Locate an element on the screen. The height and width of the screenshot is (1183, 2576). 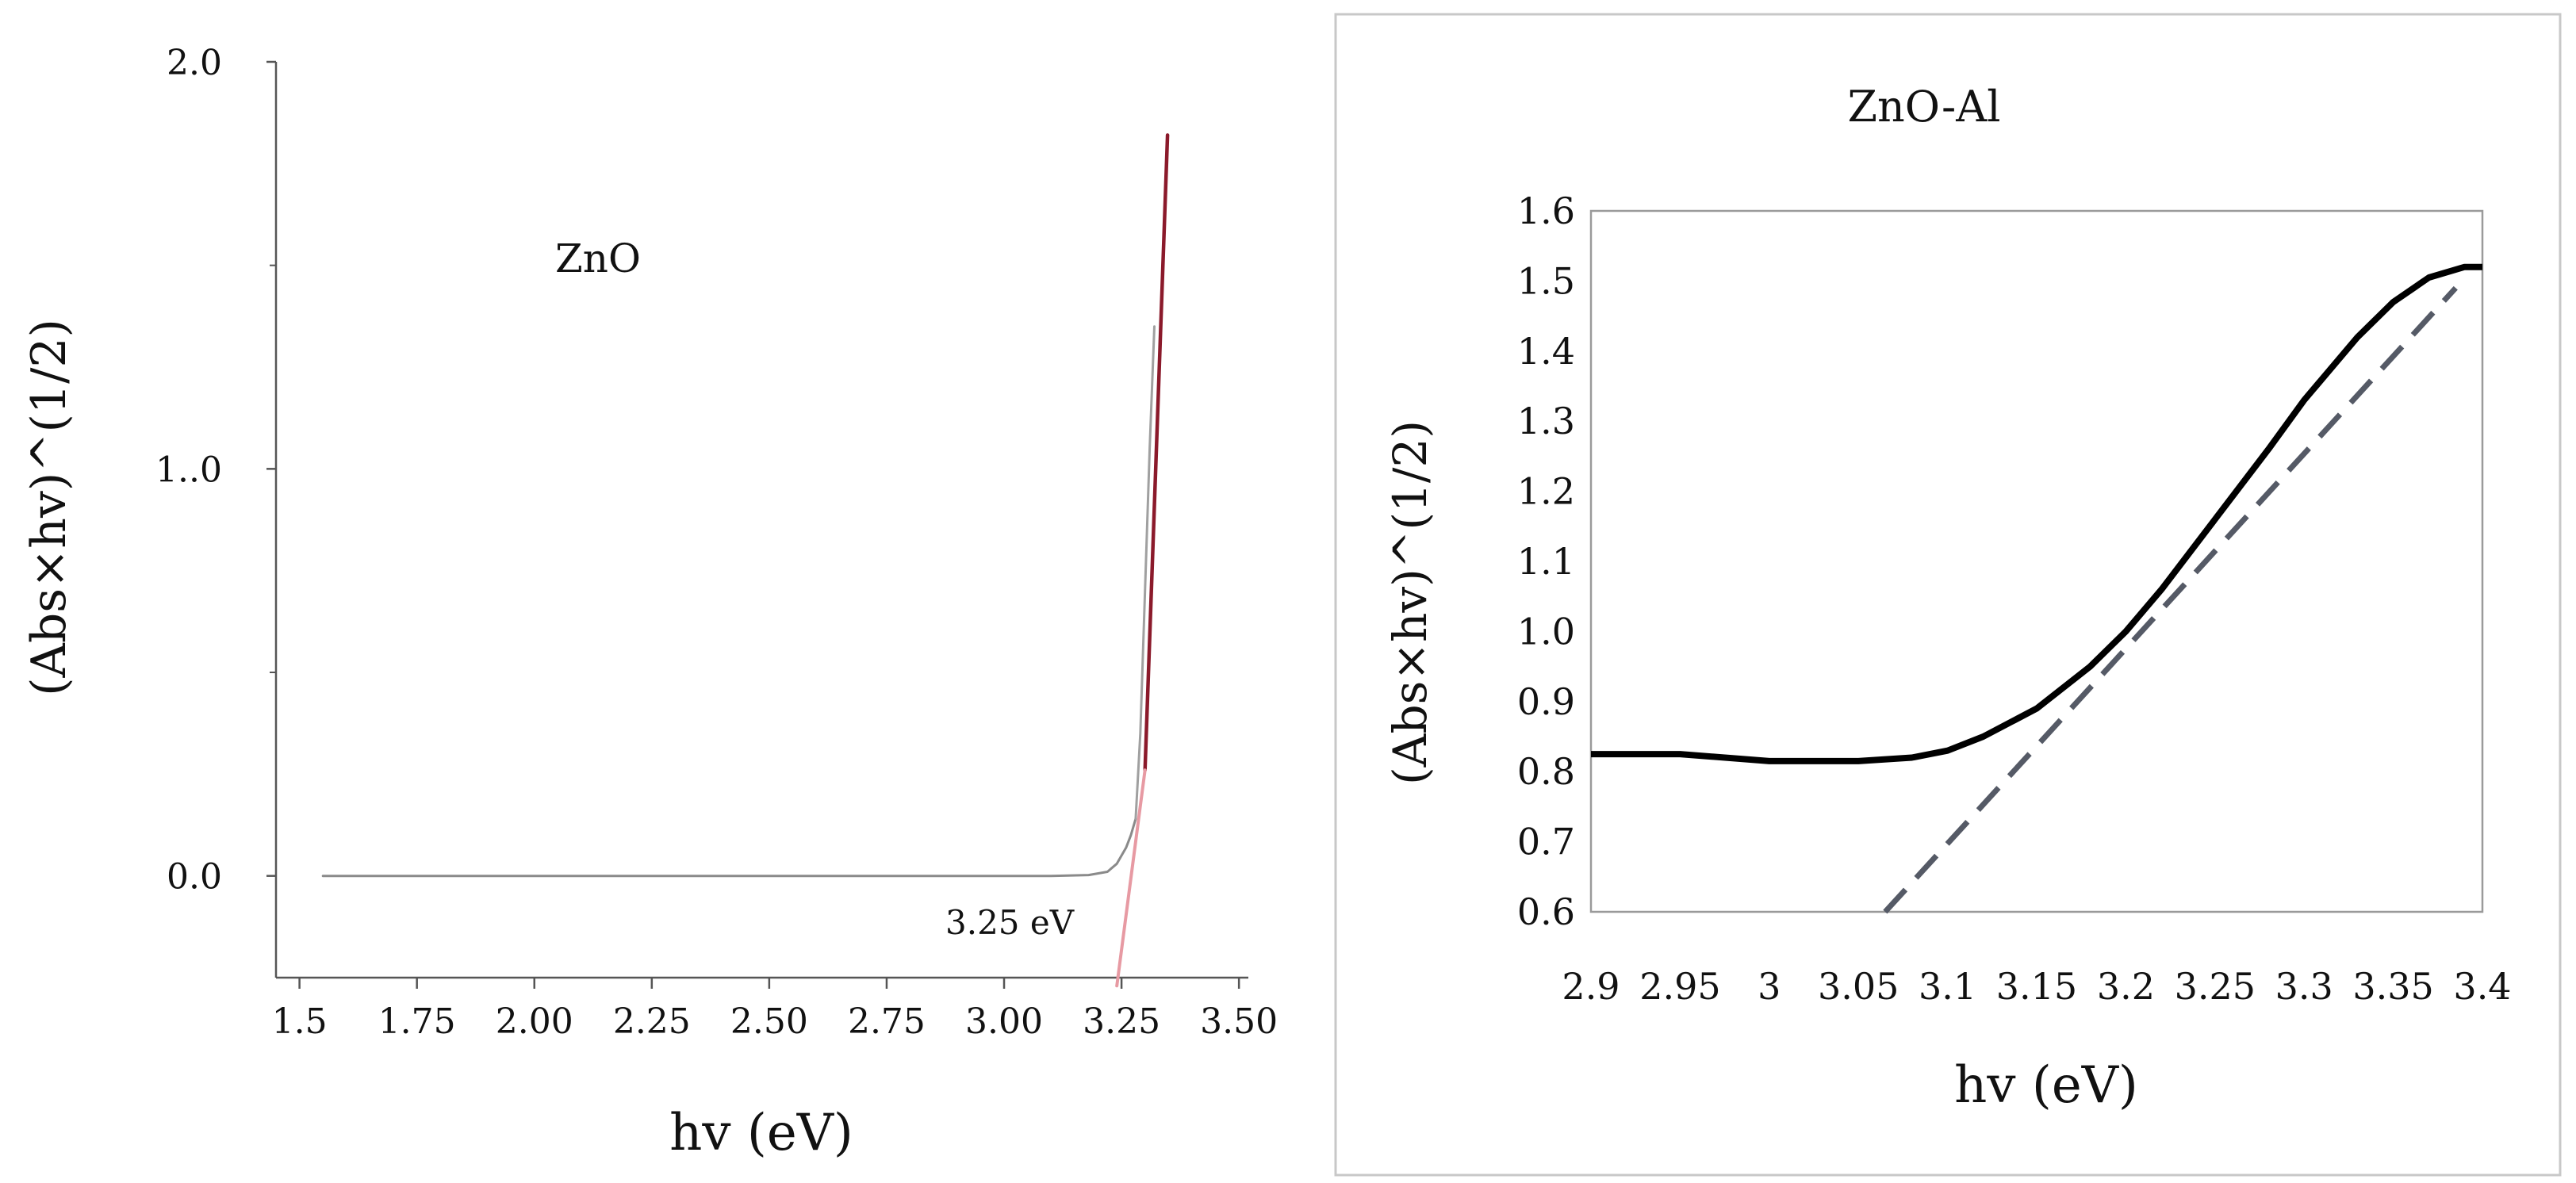
znO-al-y-tick-label: 0.6 is located at coordinates (1546, 912).